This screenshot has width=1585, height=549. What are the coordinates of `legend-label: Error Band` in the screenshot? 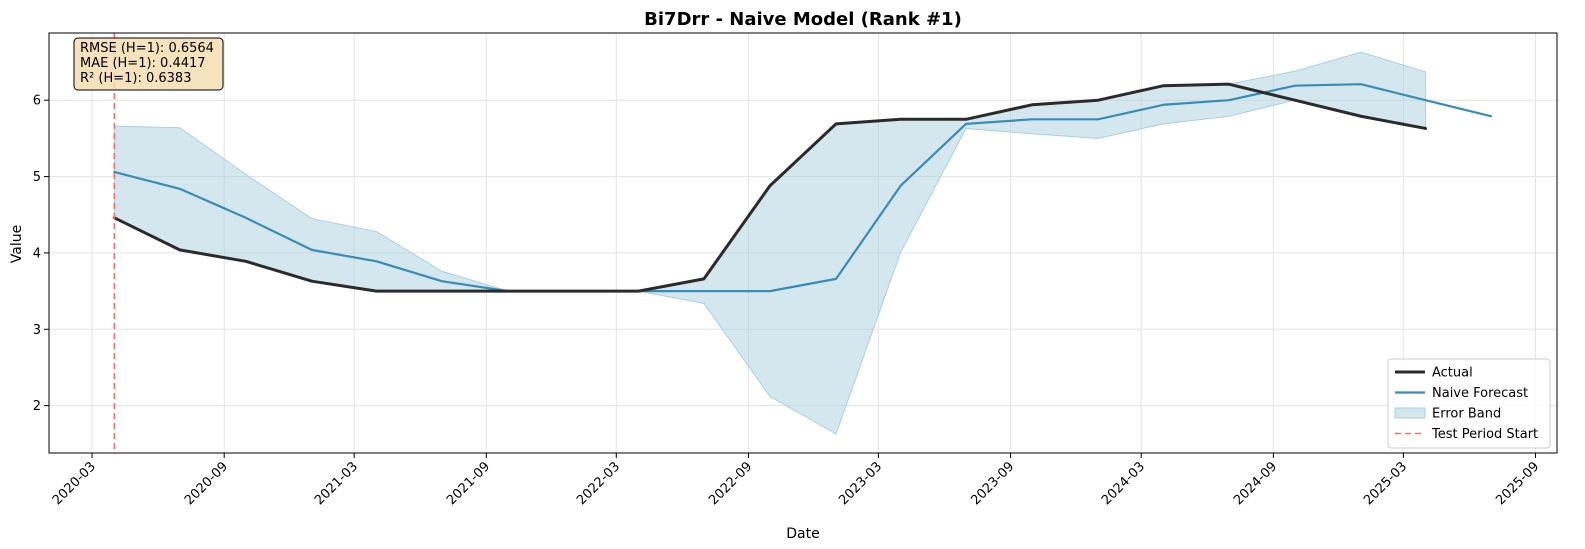 It's located at (1466, 414).